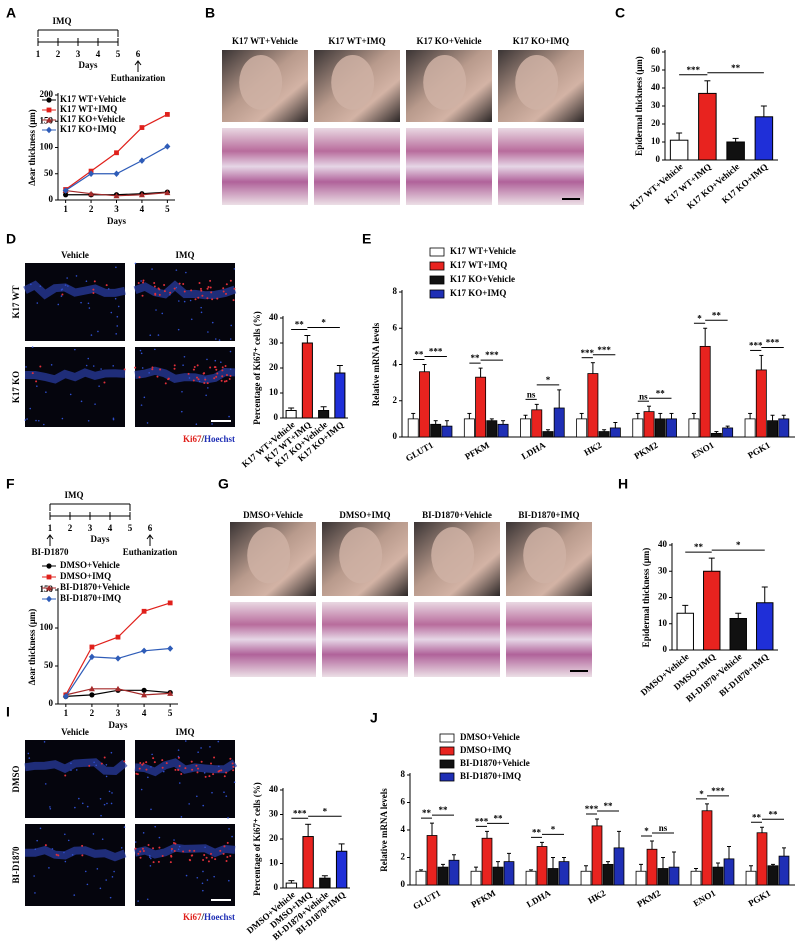 The width and height of the screenshot is (803, 941). Describe the element at coordinates (366, 239) in the screenshot. I see `panel-label: E` at that location.